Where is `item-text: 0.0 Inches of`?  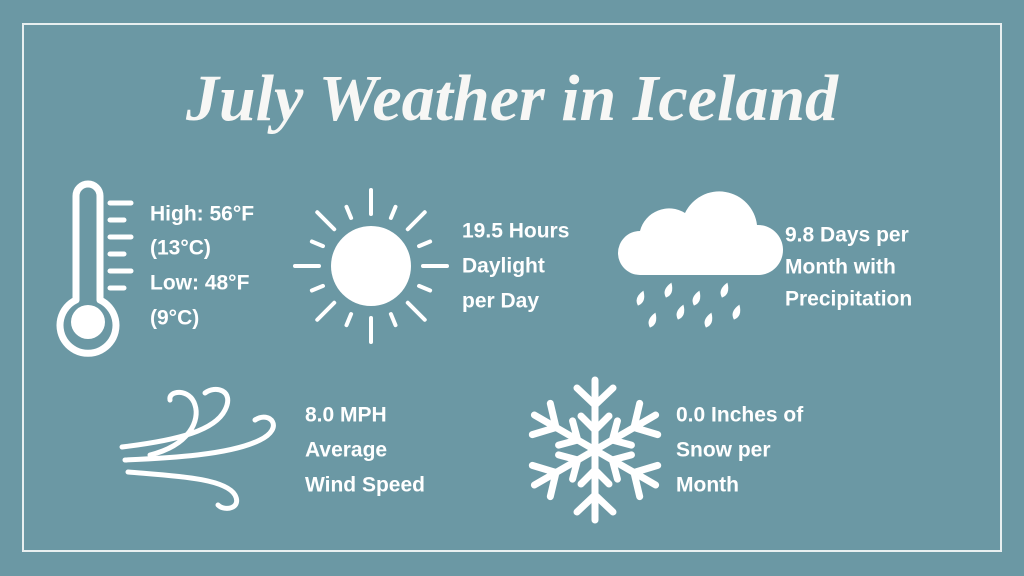 item-text: 0.0 Inches of is located at coordinates (740, 415).